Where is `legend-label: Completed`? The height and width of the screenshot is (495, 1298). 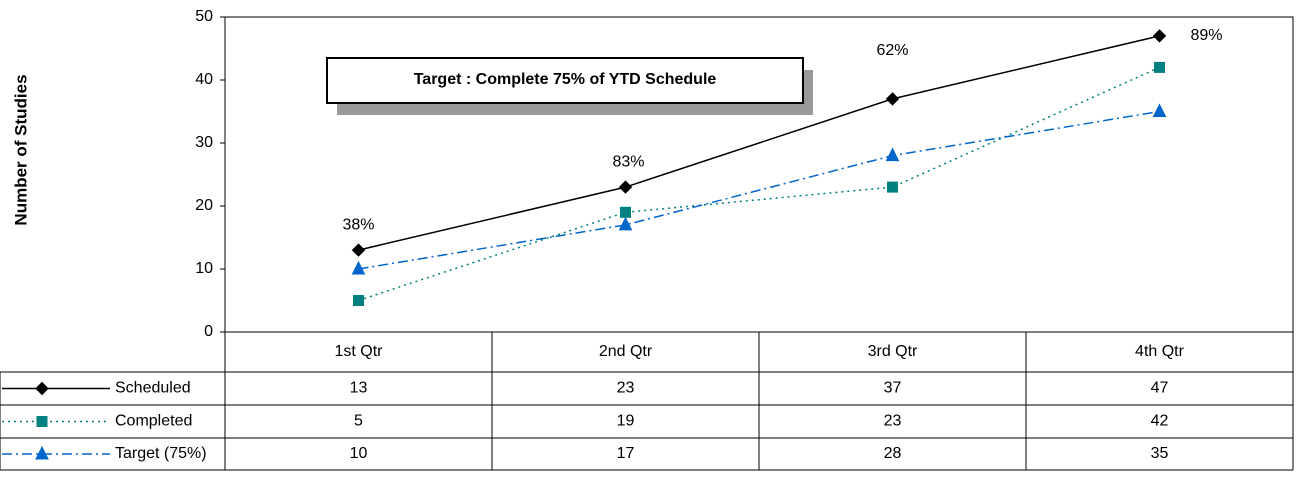
legend-label: Completed is located at coordinates (153, 421).